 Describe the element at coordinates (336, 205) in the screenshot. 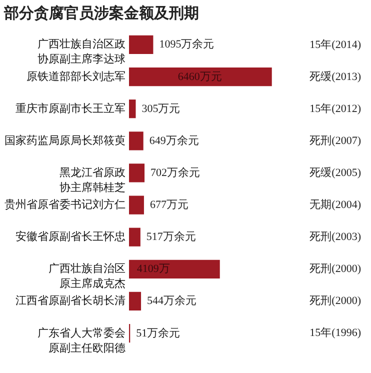

I see `text: 无期(2004)` at that location.